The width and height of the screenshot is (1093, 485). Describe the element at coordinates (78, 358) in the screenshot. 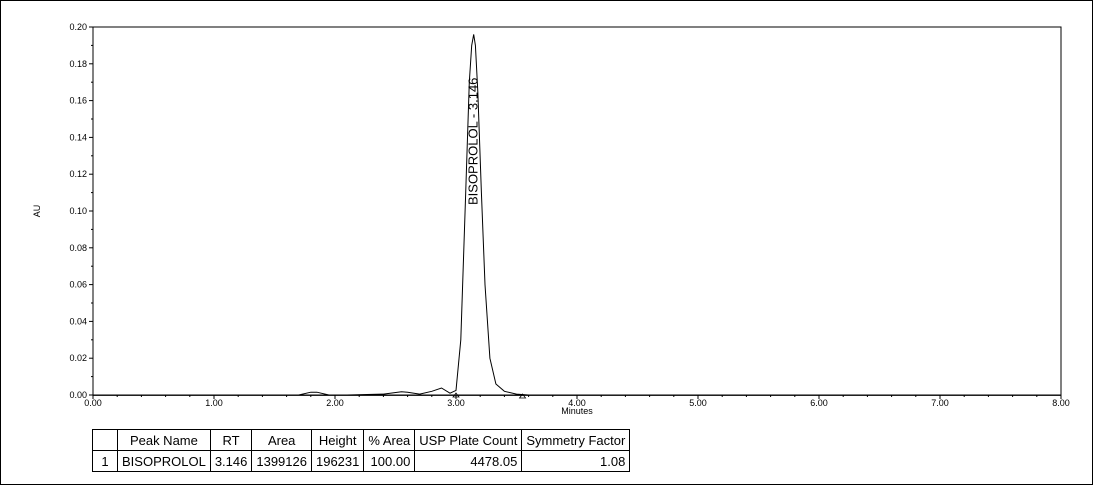

I see `y-tick-label: 0.02` at that location.